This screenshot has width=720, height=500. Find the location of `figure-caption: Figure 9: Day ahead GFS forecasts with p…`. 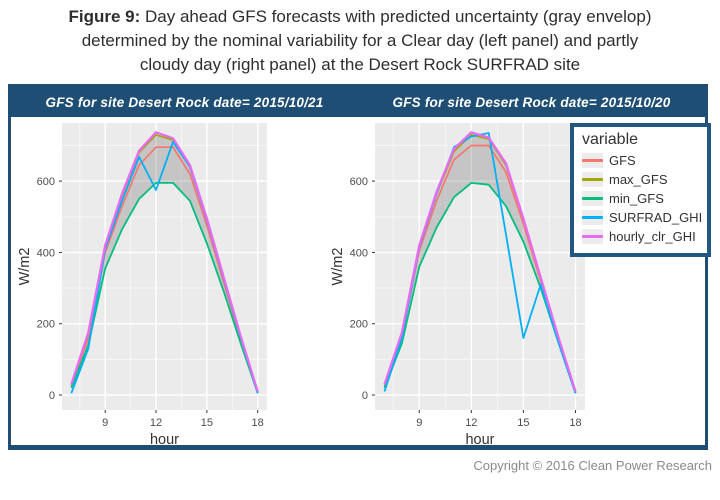

figure-caption: Figure 9: Day ahead GFS forecasts with p… is located at coordinates (360, 41).